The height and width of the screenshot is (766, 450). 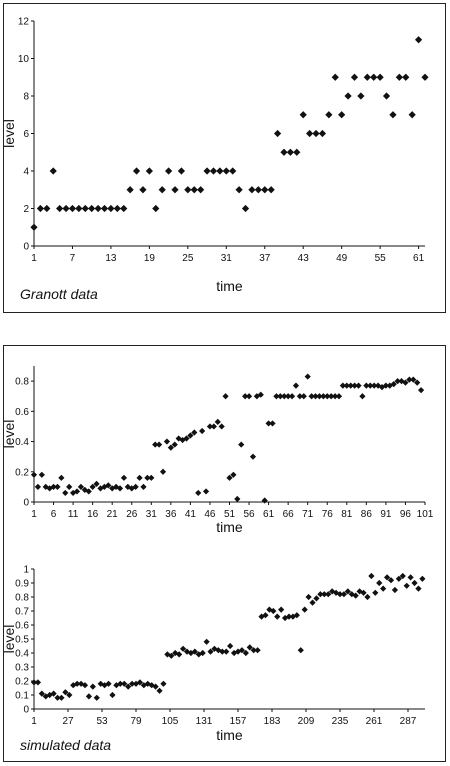 I want to click on y-tick-label: 10, so click(x=24, y=59).